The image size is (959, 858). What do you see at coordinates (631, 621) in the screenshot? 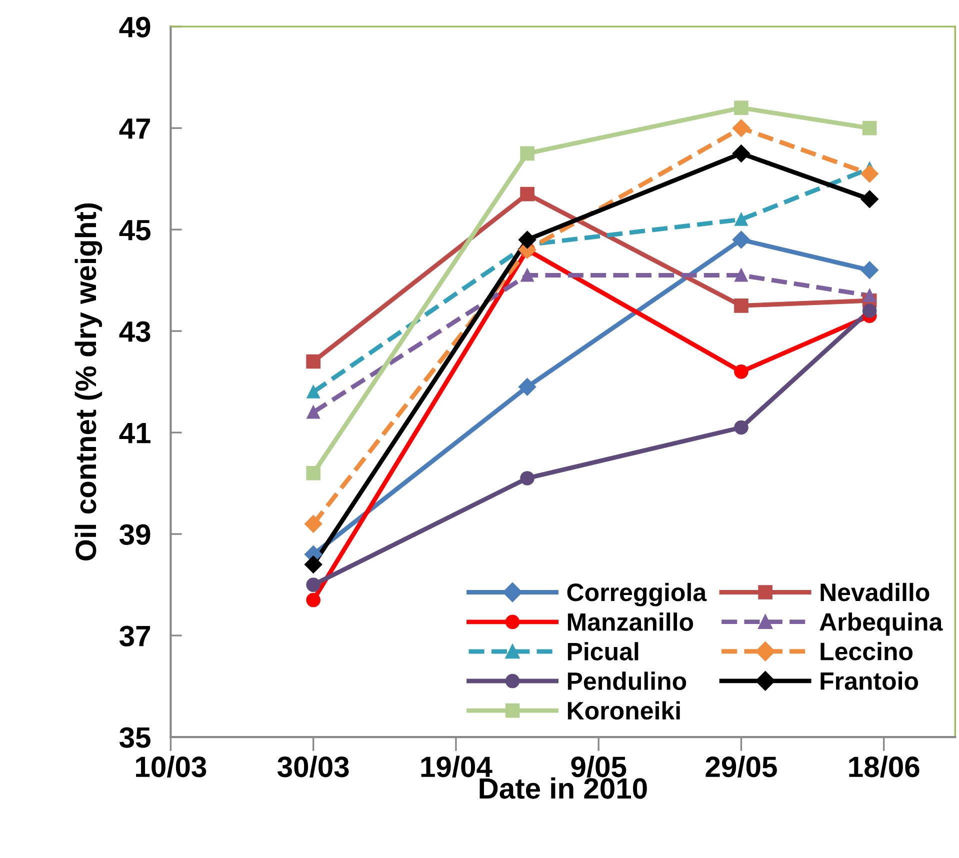
I see `legend-label: Manzanillo` at bounding box center [631, 621].